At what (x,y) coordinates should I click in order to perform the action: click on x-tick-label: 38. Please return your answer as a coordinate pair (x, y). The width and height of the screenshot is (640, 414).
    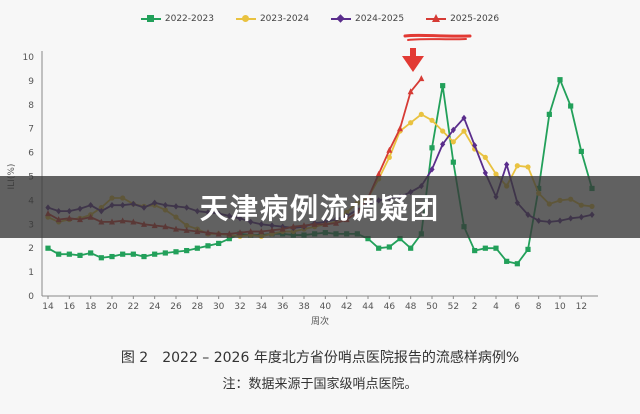
    Looking at the image, I should click on (304, 307).